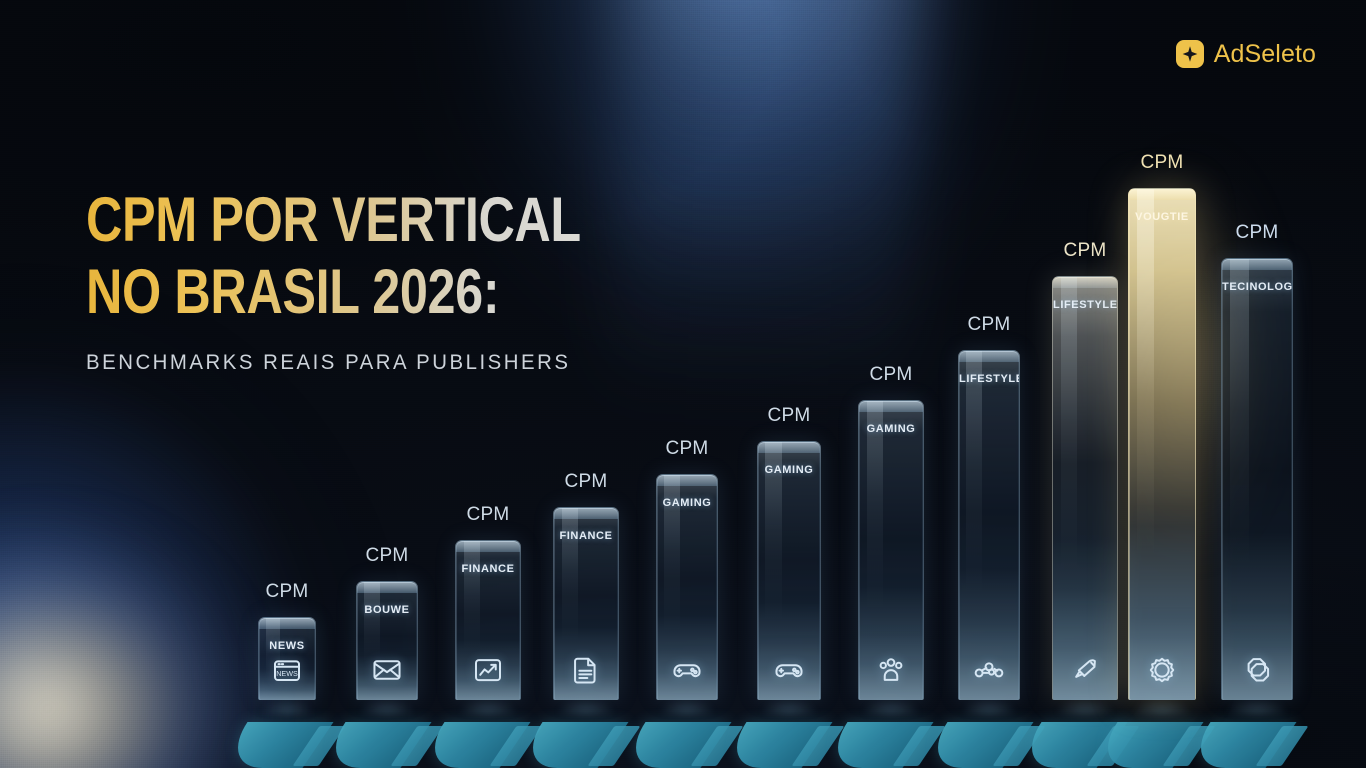  I want to click on bar-group-gaming-6: CPM GAMING, so click(789, 552).